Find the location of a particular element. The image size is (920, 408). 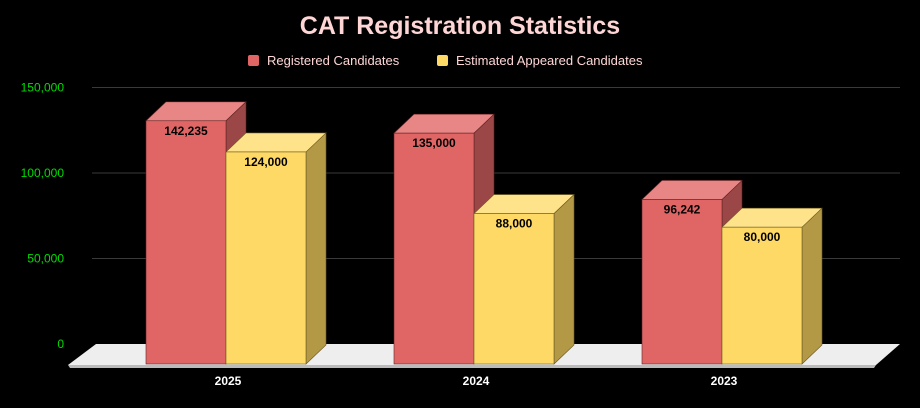

bar-2025-appeared: 124,000 is located at coordinates (276, 248).